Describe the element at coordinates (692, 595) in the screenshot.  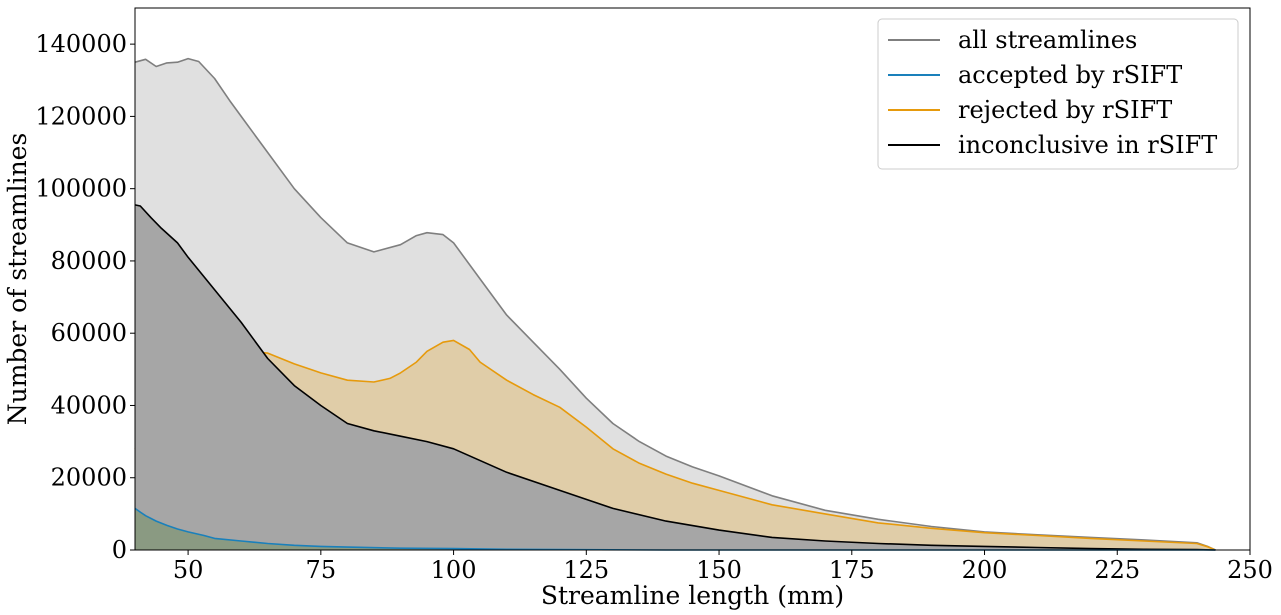
I see `x-axis-label: Streamline length (mm)` at that location.